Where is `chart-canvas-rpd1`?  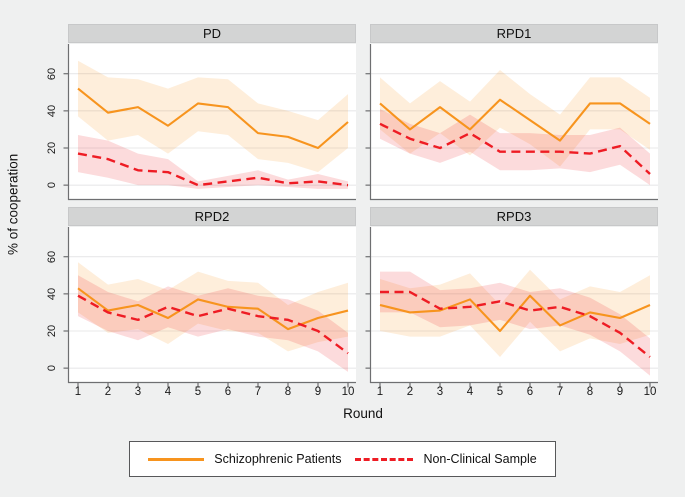 chart-canvas-rpd1 is located at coordinates (511, 122).